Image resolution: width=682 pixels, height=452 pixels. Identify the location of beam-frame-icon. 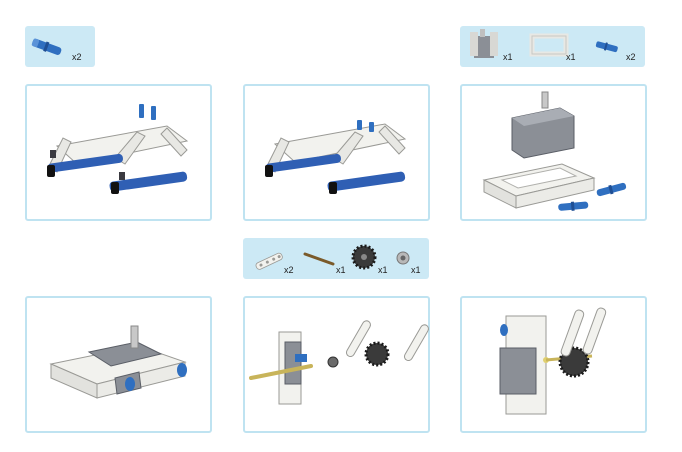
(549, 45).